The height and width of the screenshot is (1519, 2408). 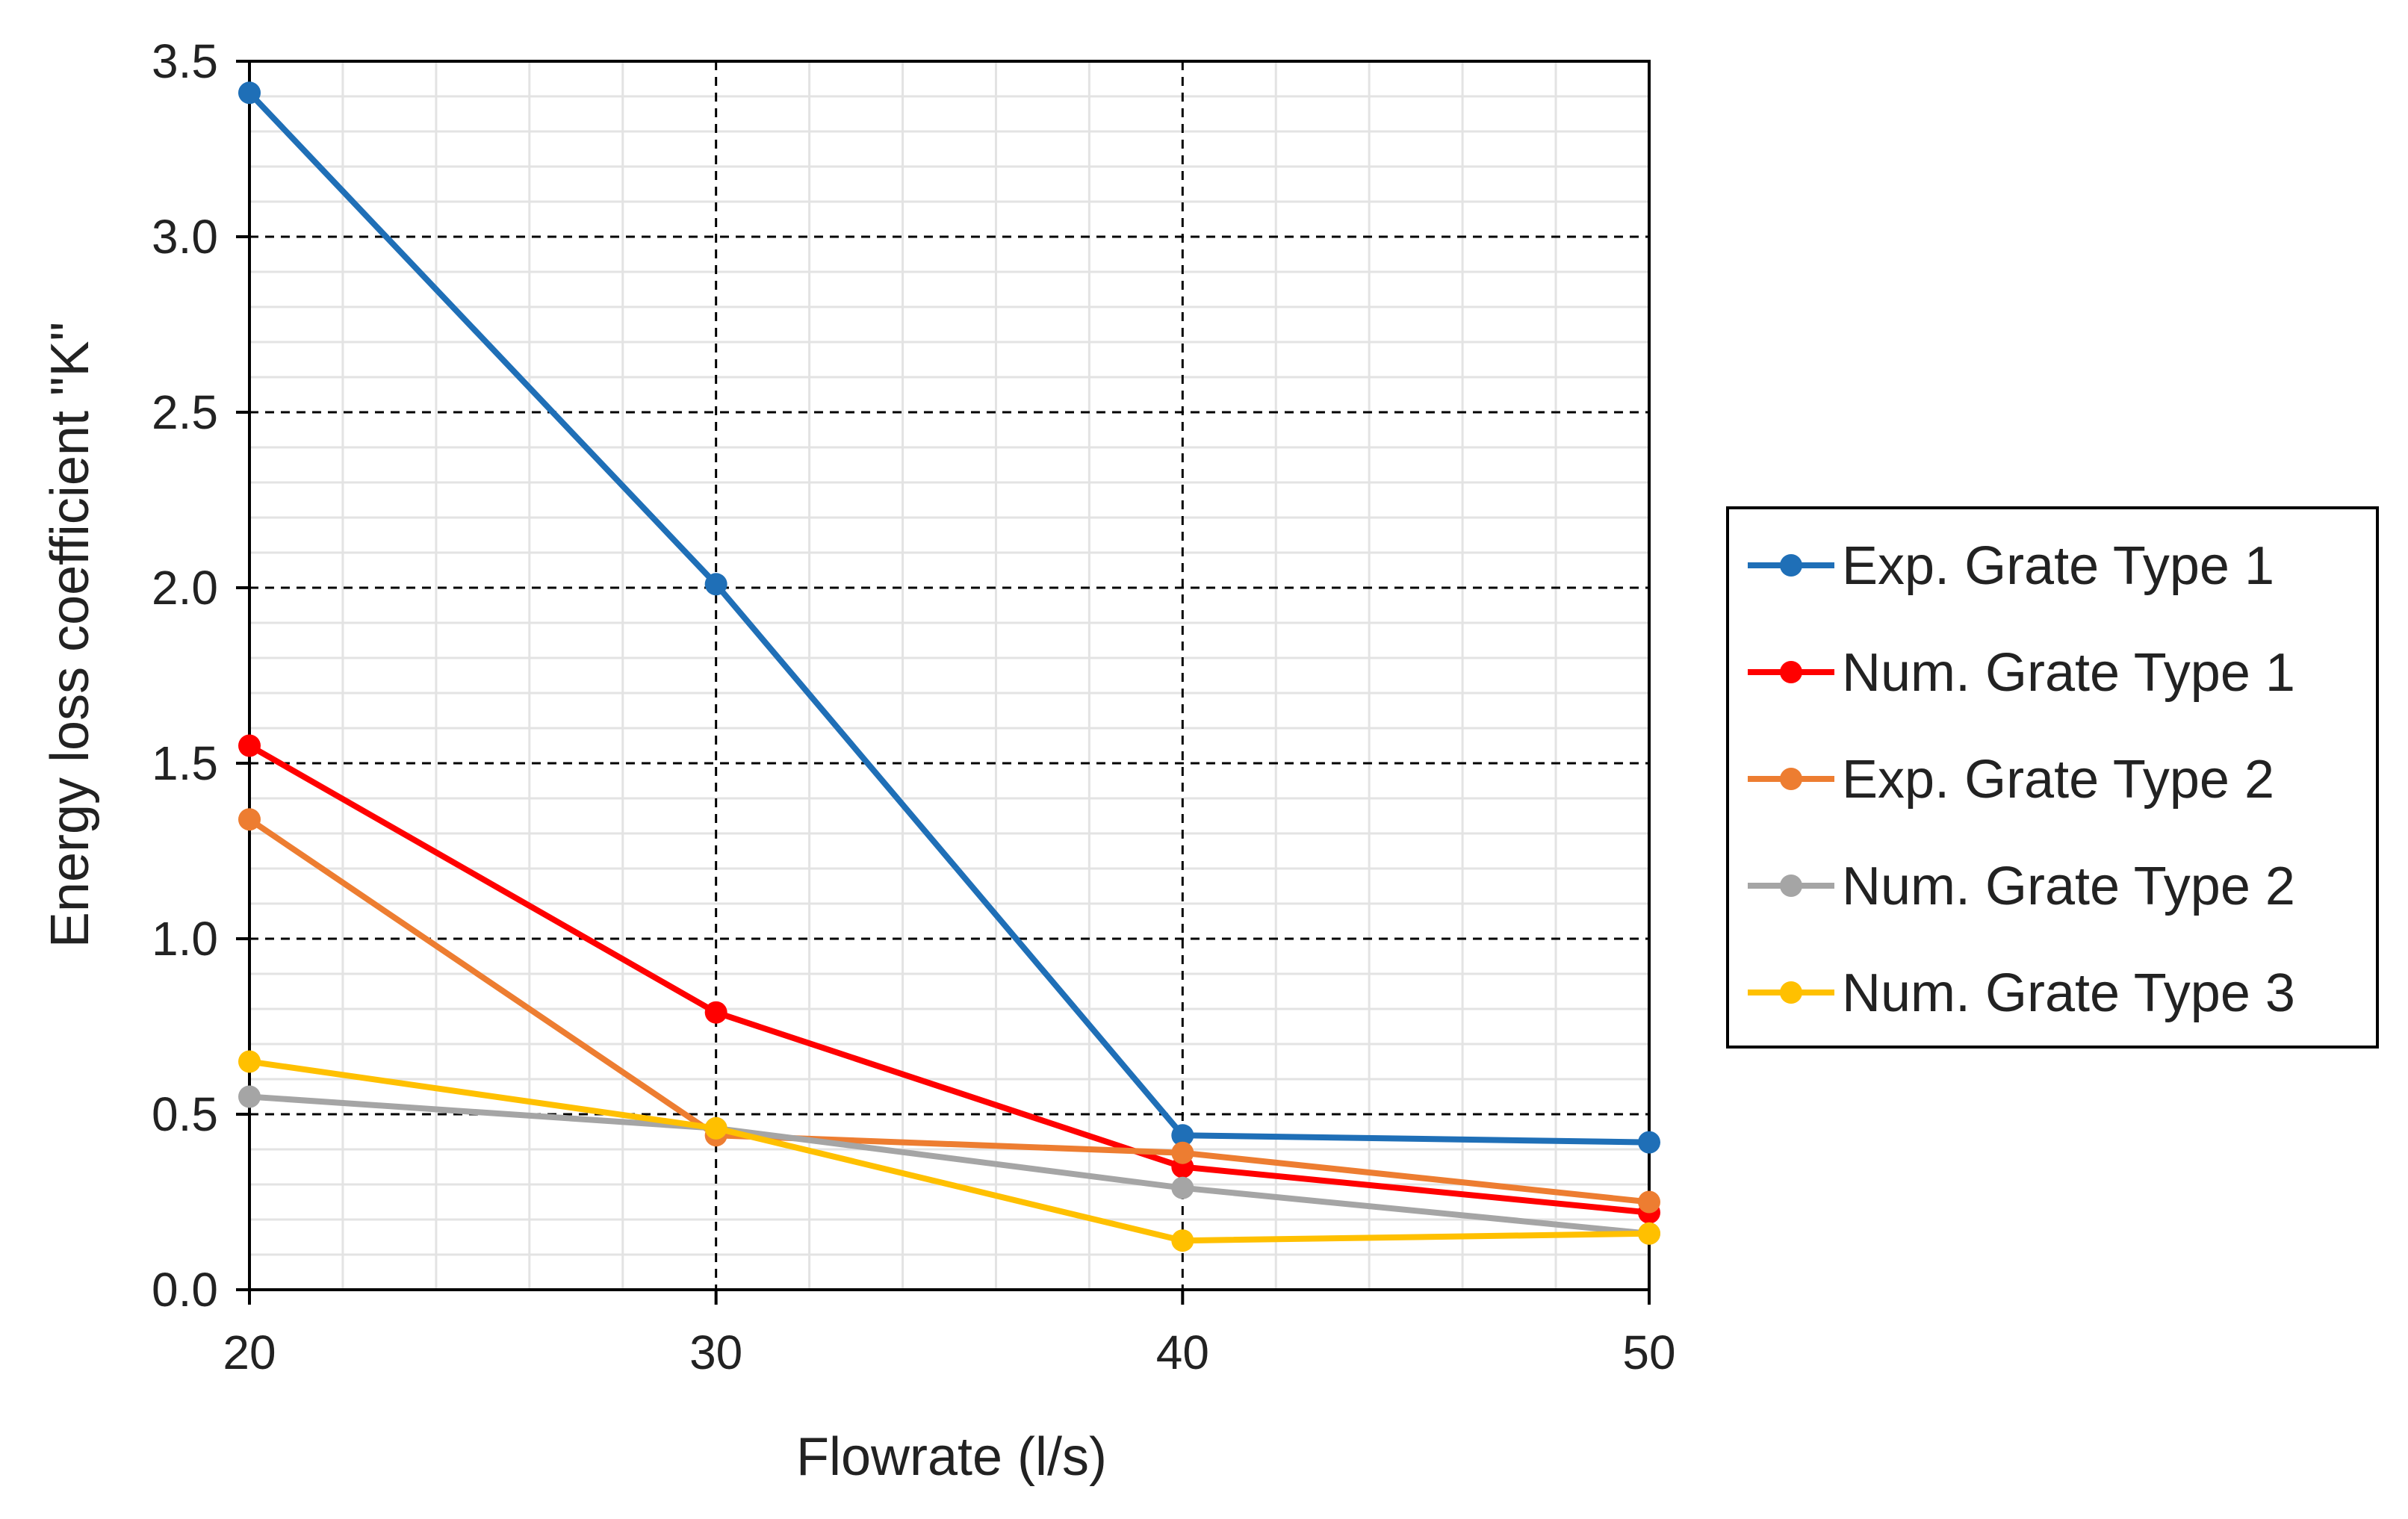 What do you see at coordinates (185, 939) in the screenshot?
I see `y-tick-label: 1.0` at bounding box center [185, 939].